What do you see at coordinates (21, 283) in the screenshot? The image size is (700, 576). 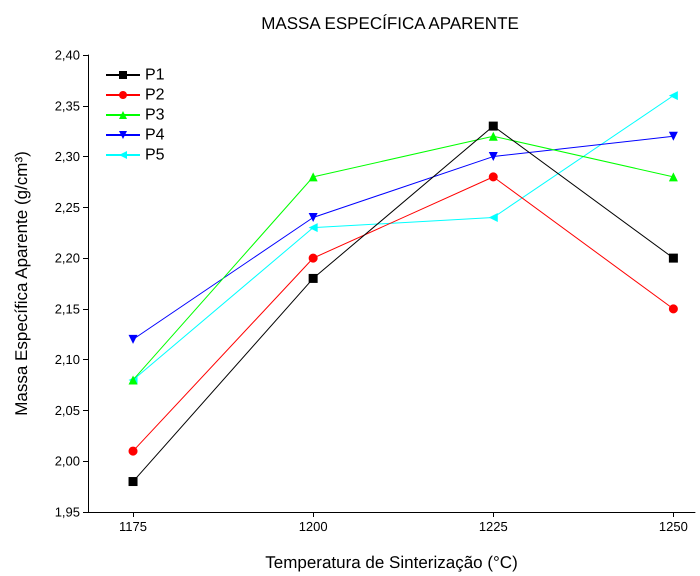 I see `y-axis-title: Massa Específica Aparente (g/cm³)` at bounding box center [21, 283].